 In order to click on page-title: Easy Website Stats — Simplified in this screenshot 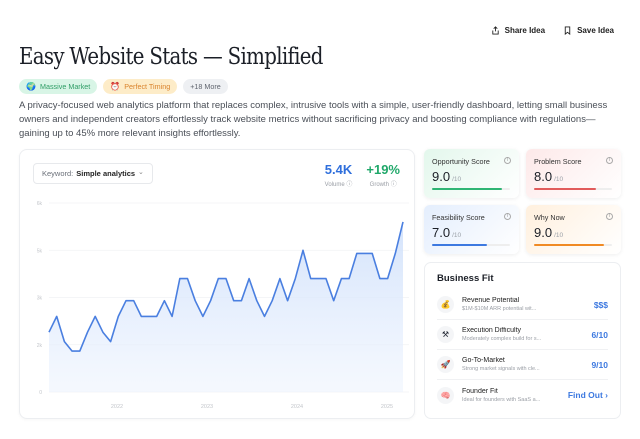, I will do `click(171, 57)`.